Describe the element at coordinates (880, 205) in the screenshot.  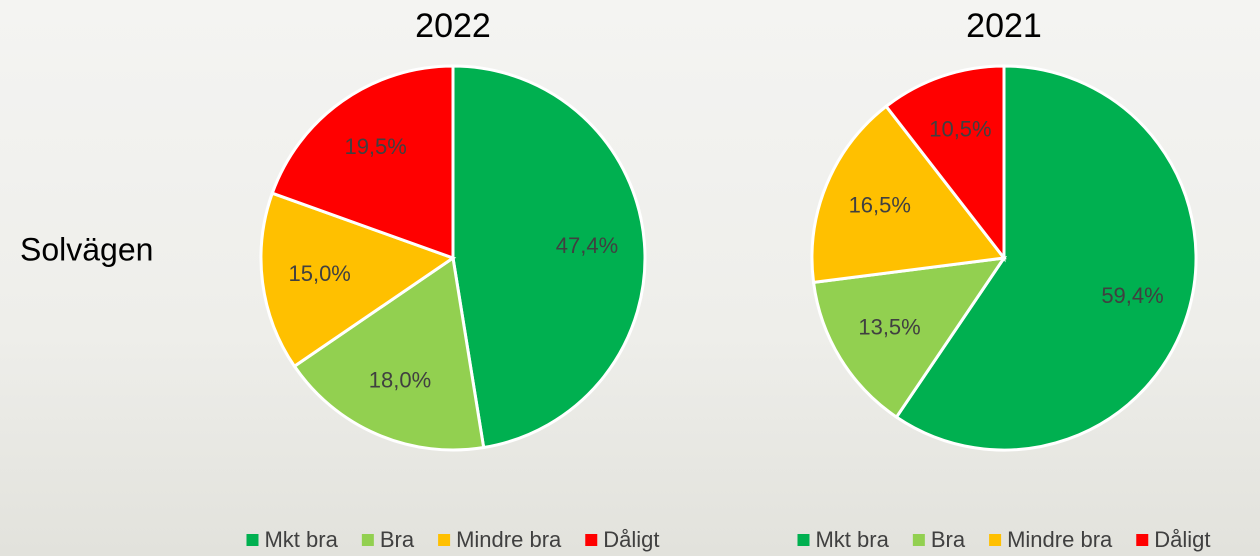
I see `data-label: 16,5%` at that location.